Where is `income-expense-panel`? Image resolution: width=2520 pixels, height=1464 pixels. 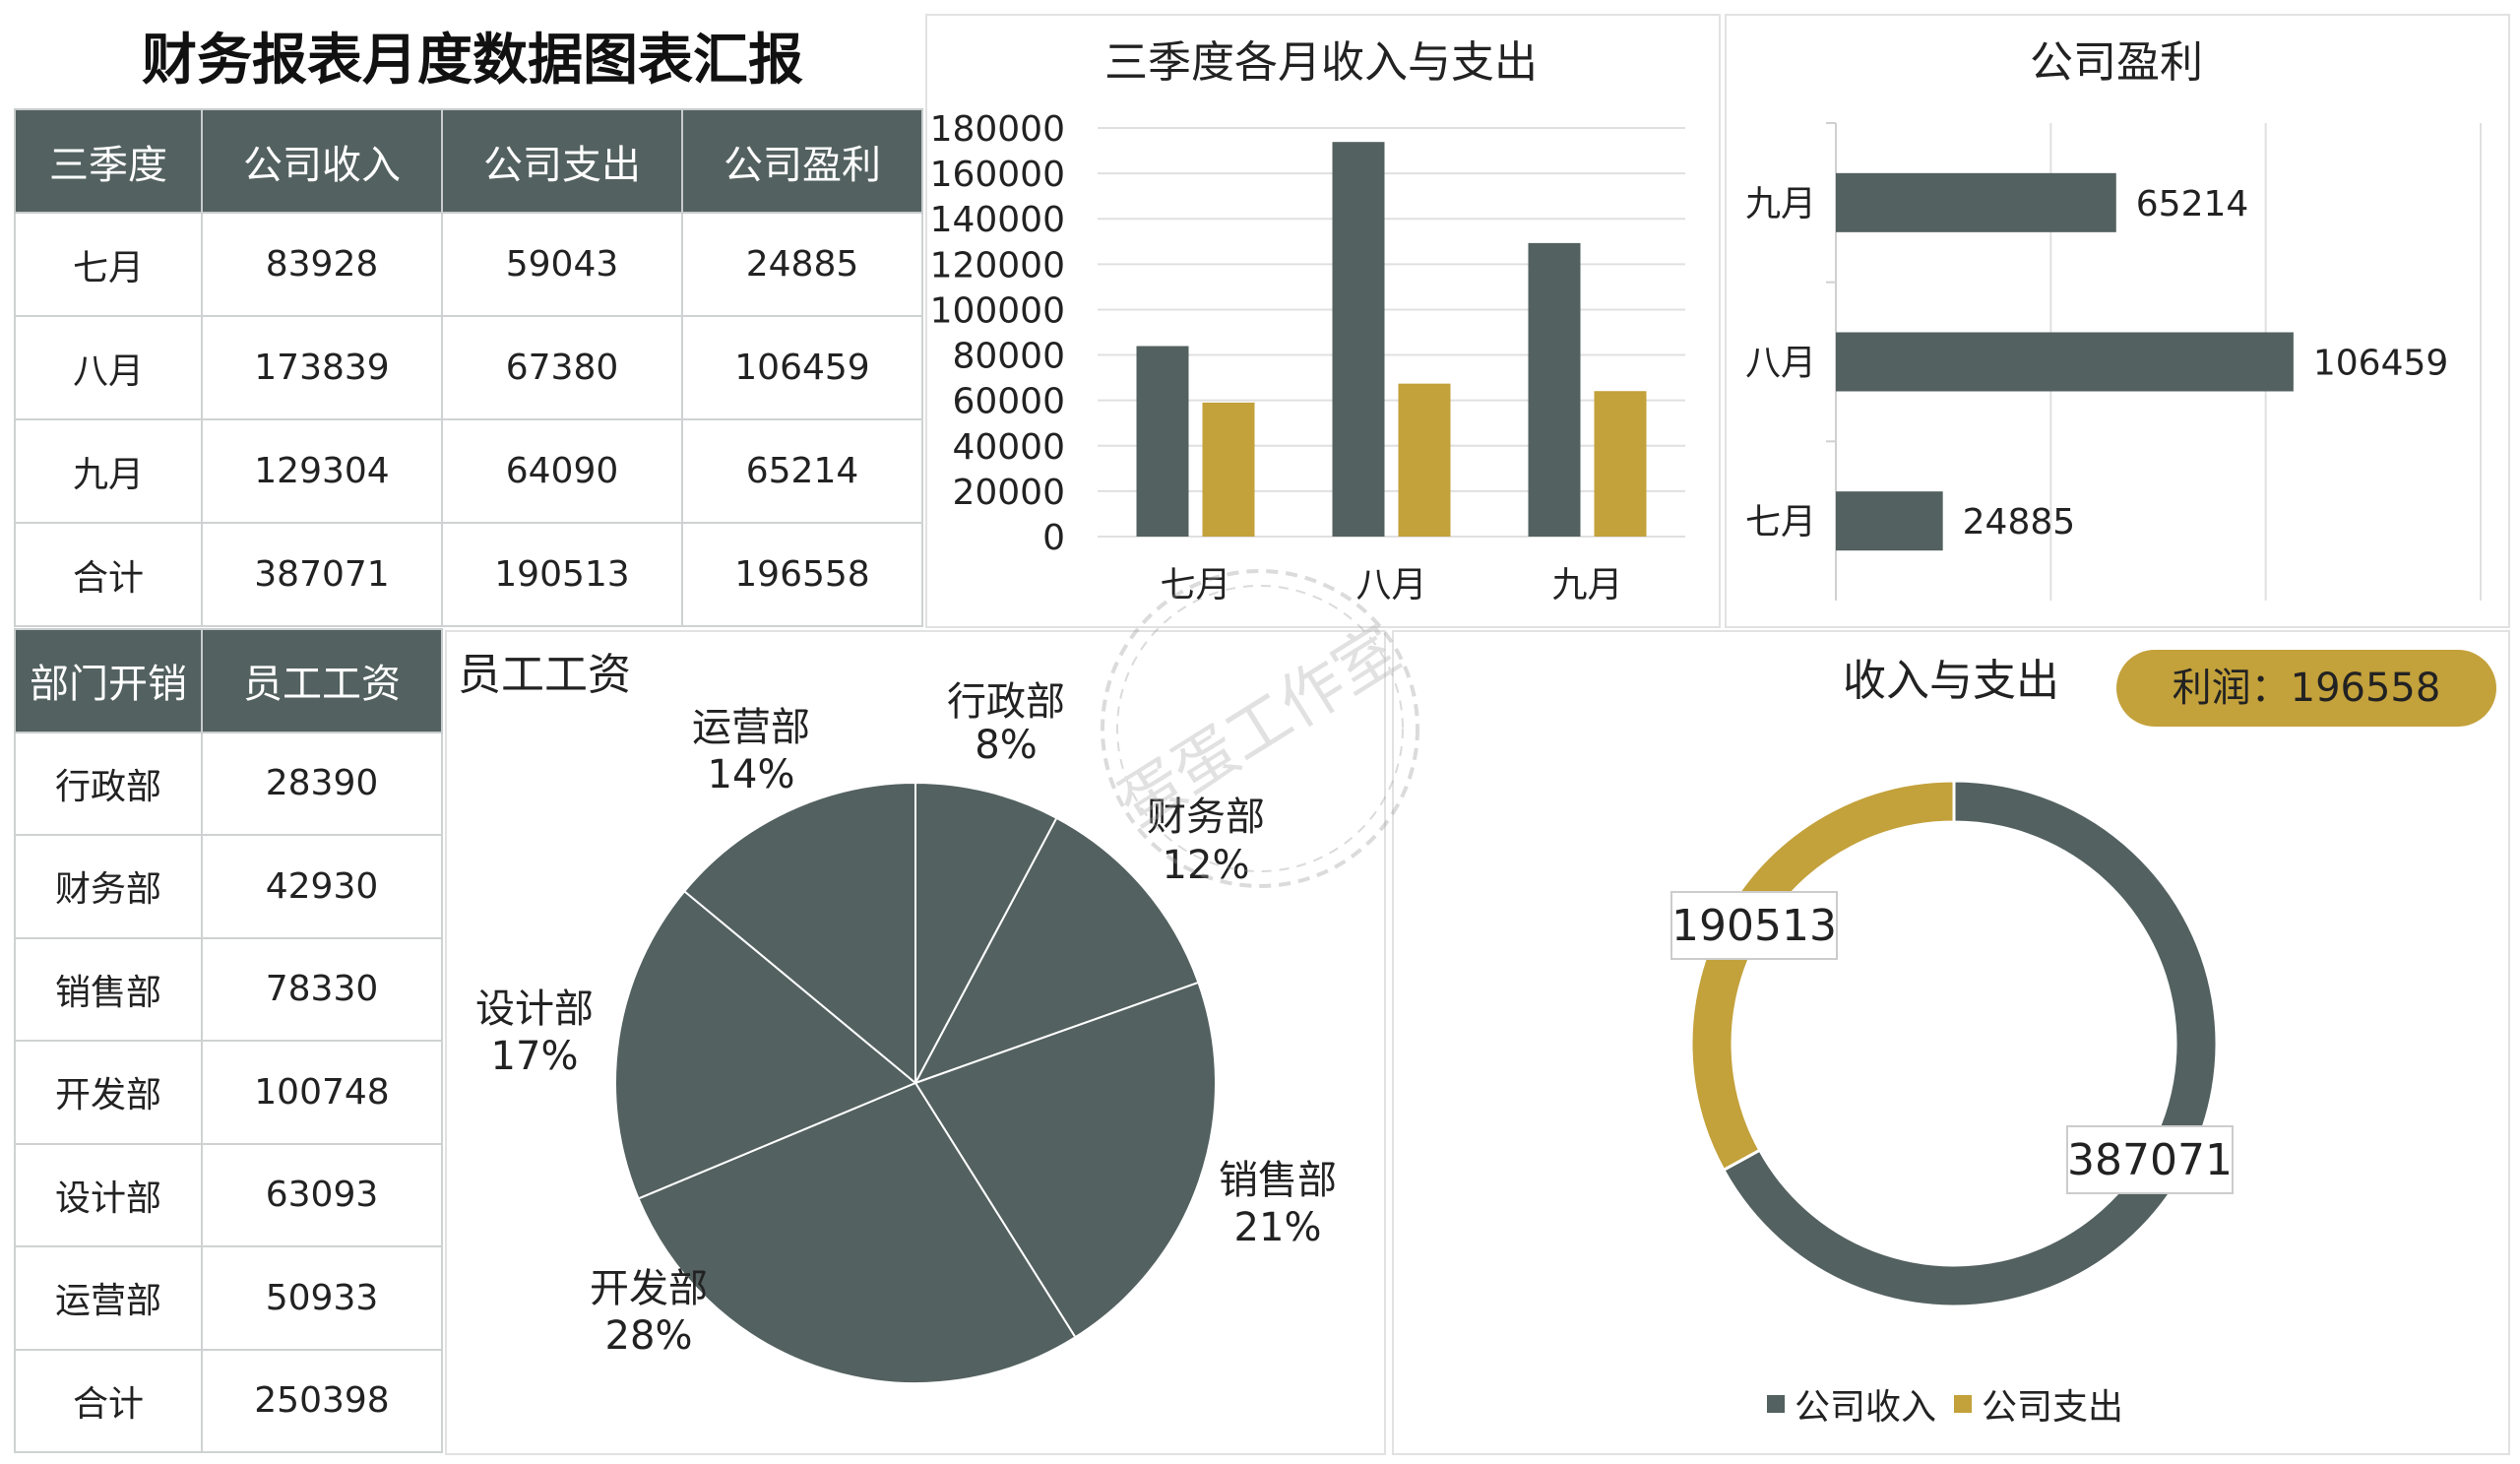
income-expense-panel is located at coordinates (1323, 321).